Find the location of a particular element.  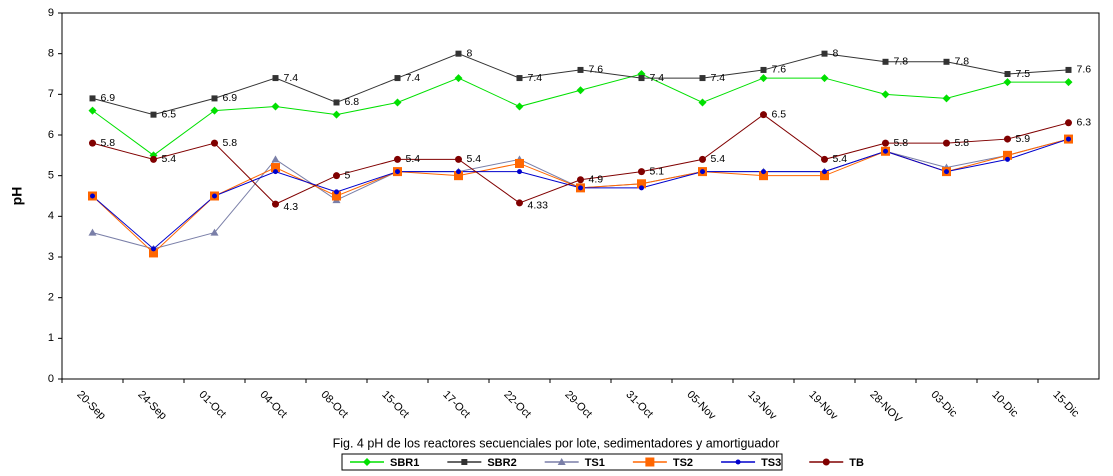

x-tick-label: 10-Dic is located at coordinates (1004, 404).